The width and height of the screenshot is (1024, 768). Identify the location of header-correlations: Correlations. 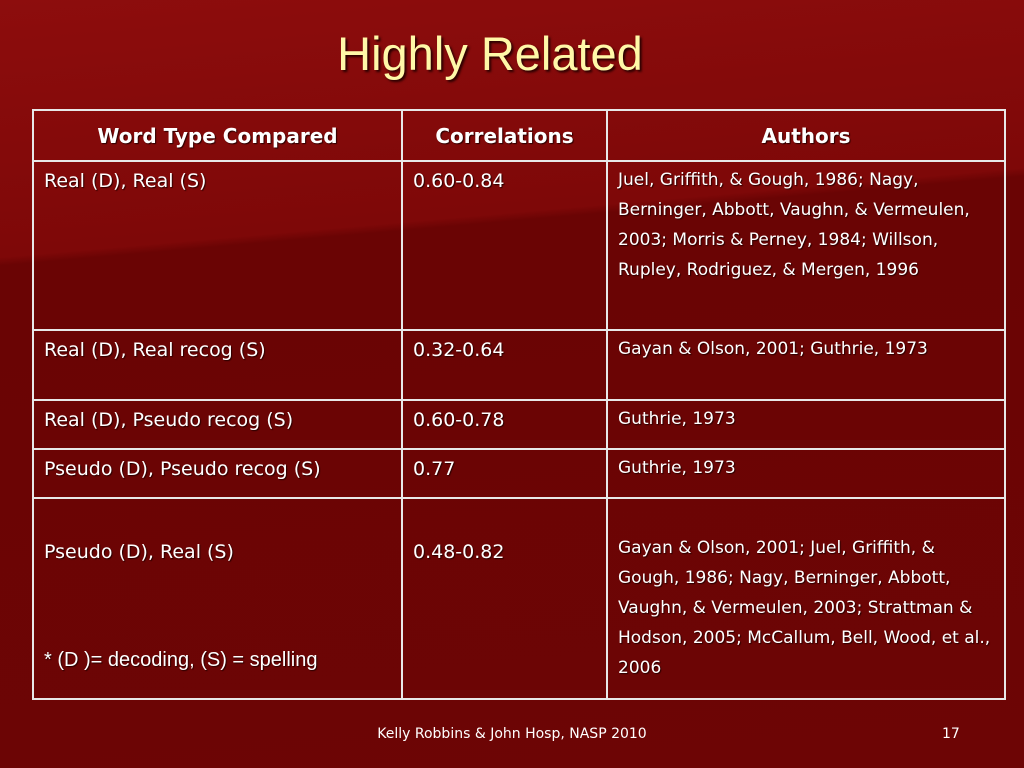
(504, 135).